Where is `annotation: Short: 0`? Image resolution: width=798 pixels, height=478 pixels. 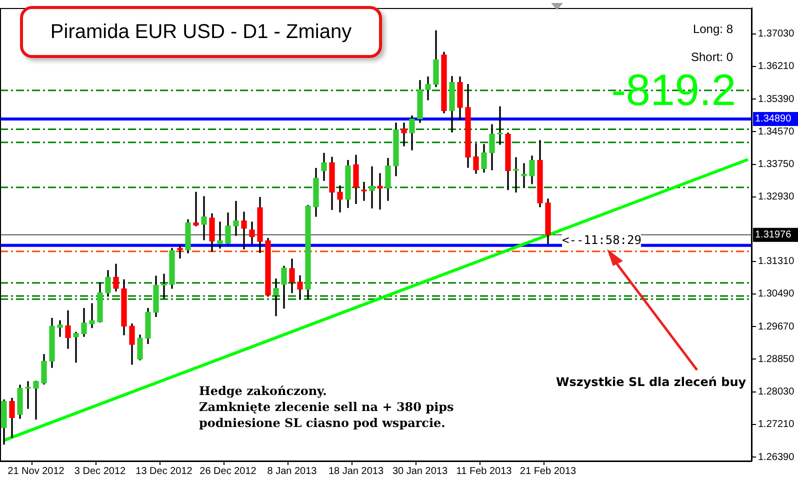
annotation: Short: 0 is located at coordinates (711, 57).